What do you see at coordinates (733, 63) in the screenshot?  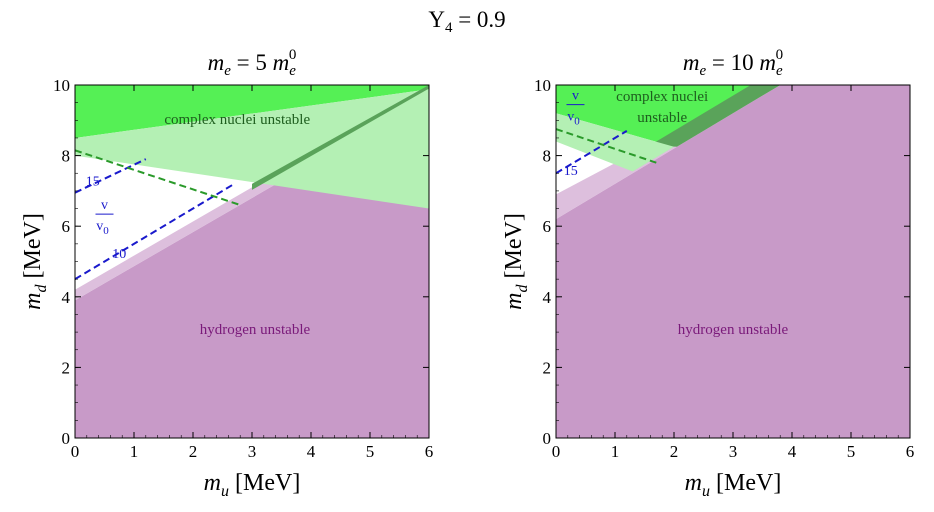 I see `panel-title: me = 10 me0` at bounding box center [733, 63].